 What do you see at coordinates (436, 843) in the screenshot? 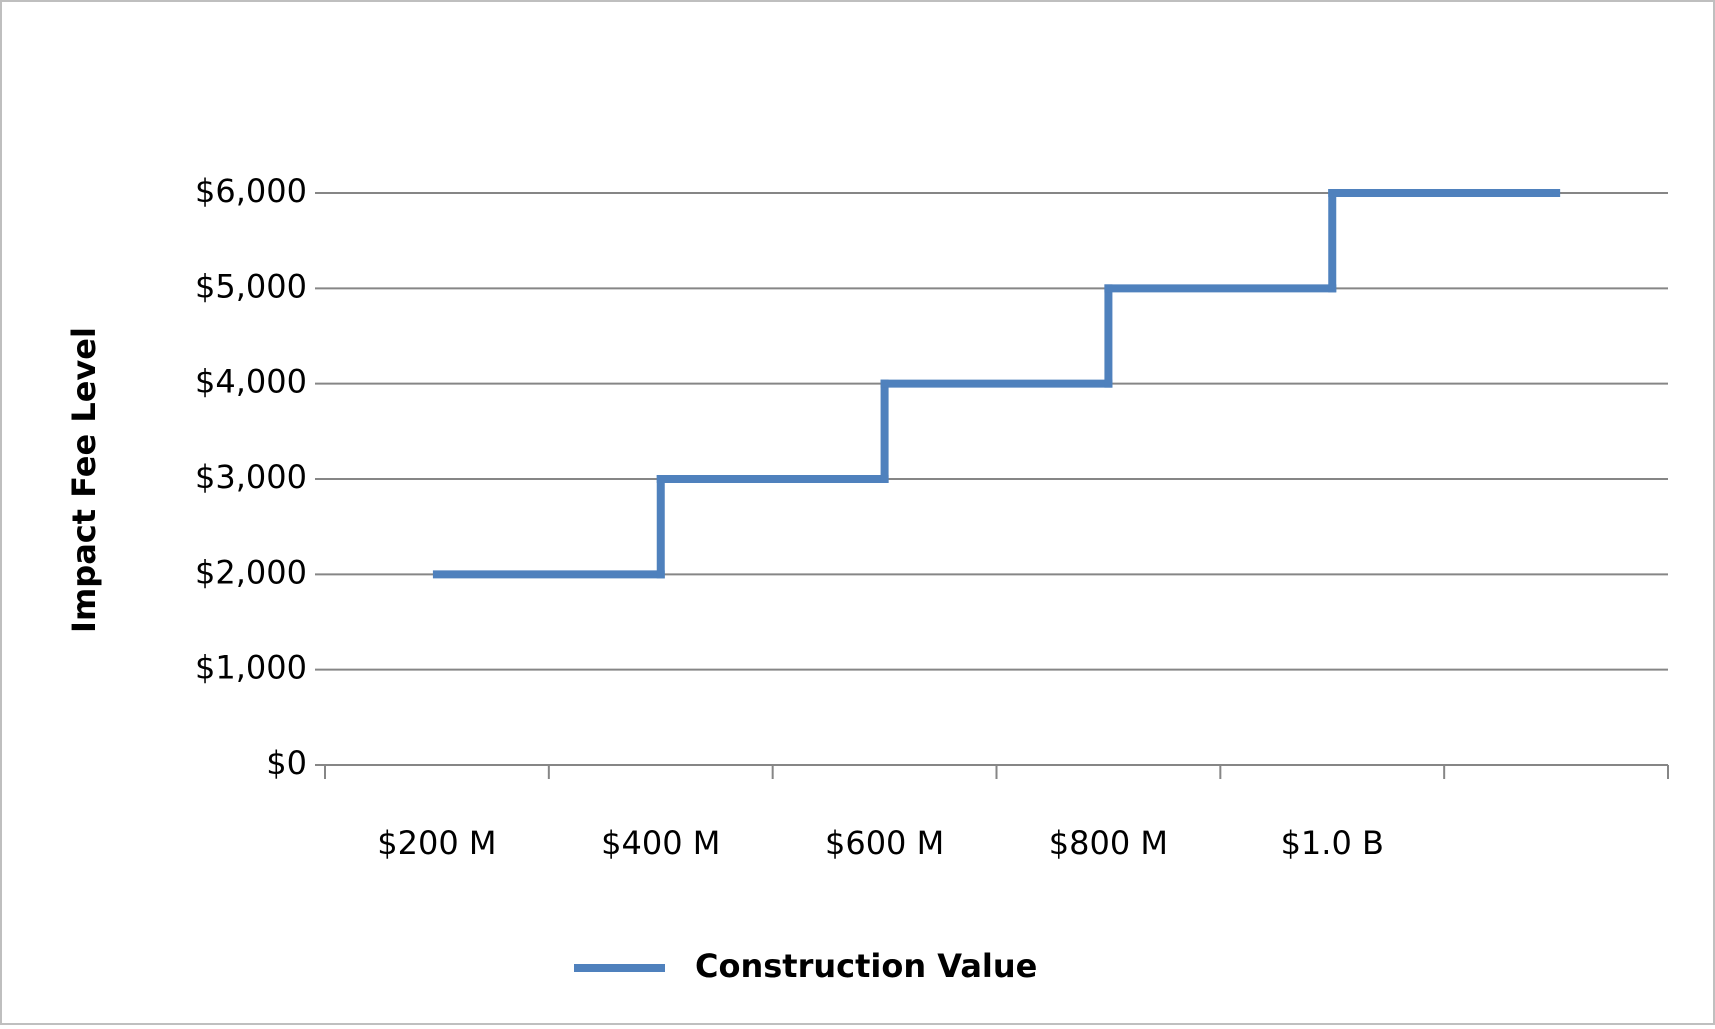
I see `x-tick-label: $200 M` at bounding box center [436, 843].